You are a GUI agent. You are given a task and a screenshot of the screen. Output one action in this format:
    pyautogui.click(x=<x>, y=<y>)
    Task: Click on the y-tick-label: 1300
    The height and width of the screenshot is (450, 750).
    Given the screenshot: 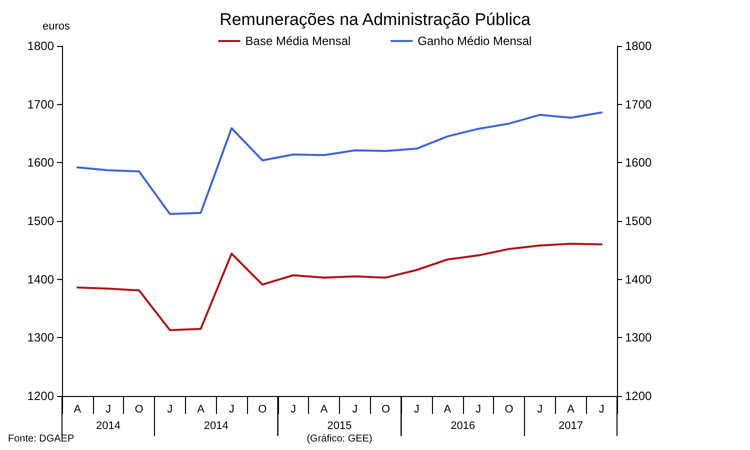 What is the action you would take?
    pyautogui.click(x=40, y=337)
    